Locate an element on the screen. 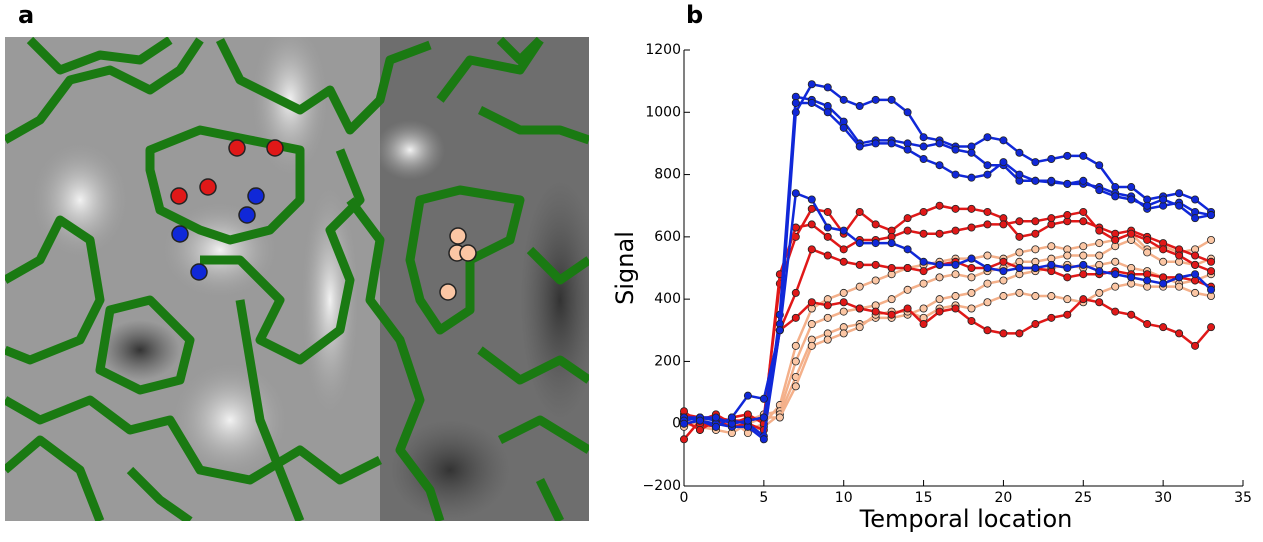 The width and height of the screenshot is (1263, 542). x-tick-label: 5 is located at coordinates (763, 498).